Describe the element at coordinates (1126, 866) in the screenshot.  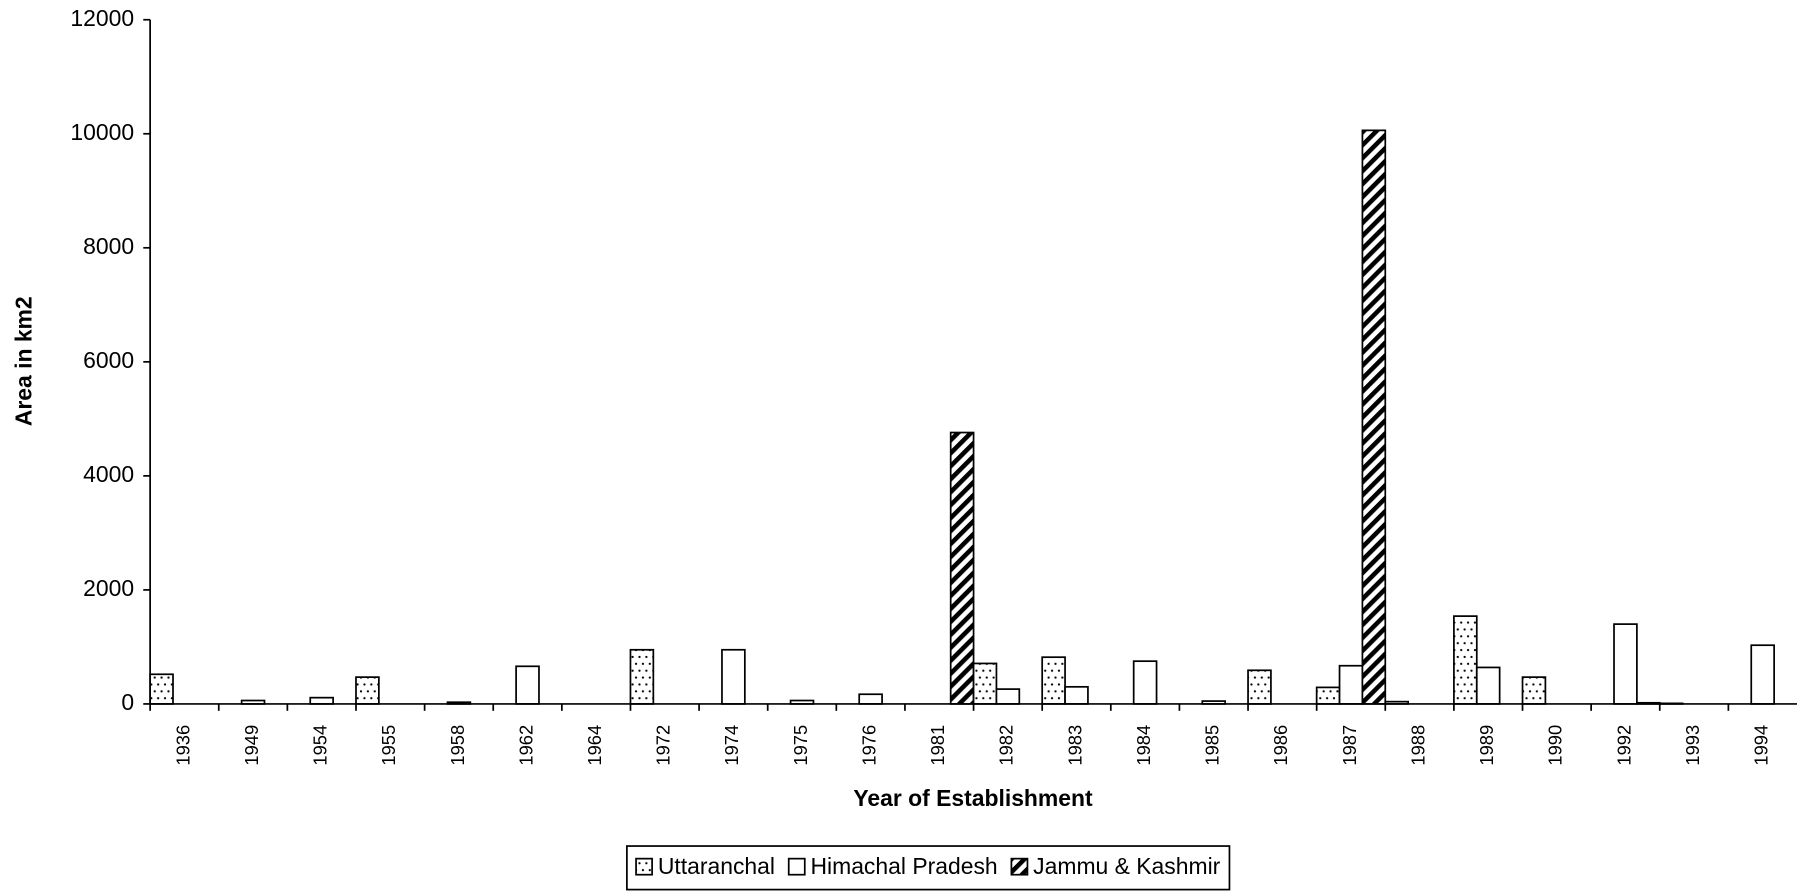
I see `legend-label: Jammu & Kashmir` at that location.